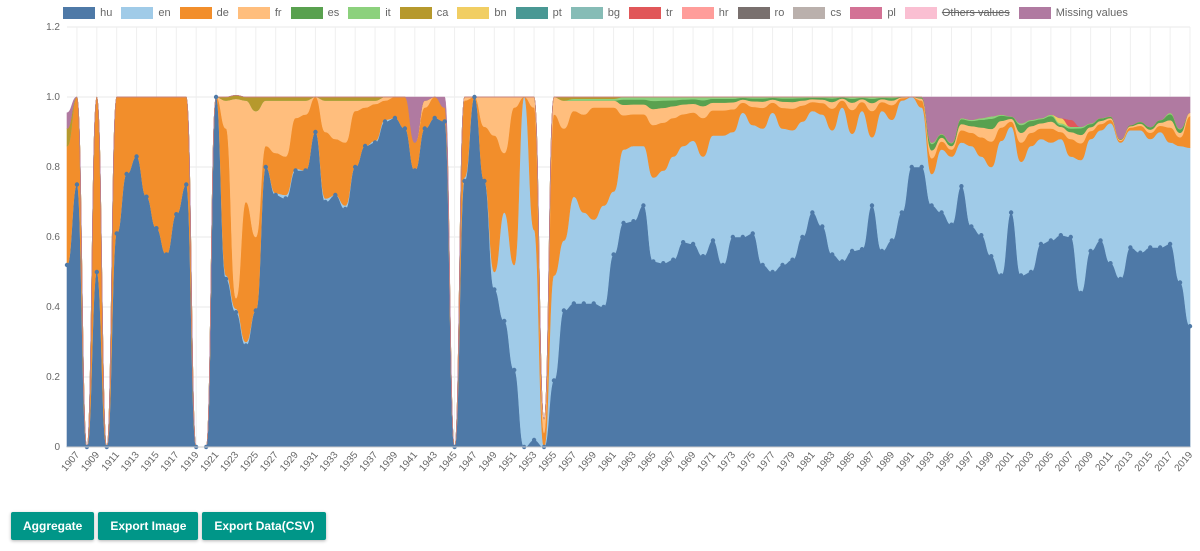  Describe the element at coordinates (760, 13) in the screenshot. I see `legend-item-ro: ro` at that location.